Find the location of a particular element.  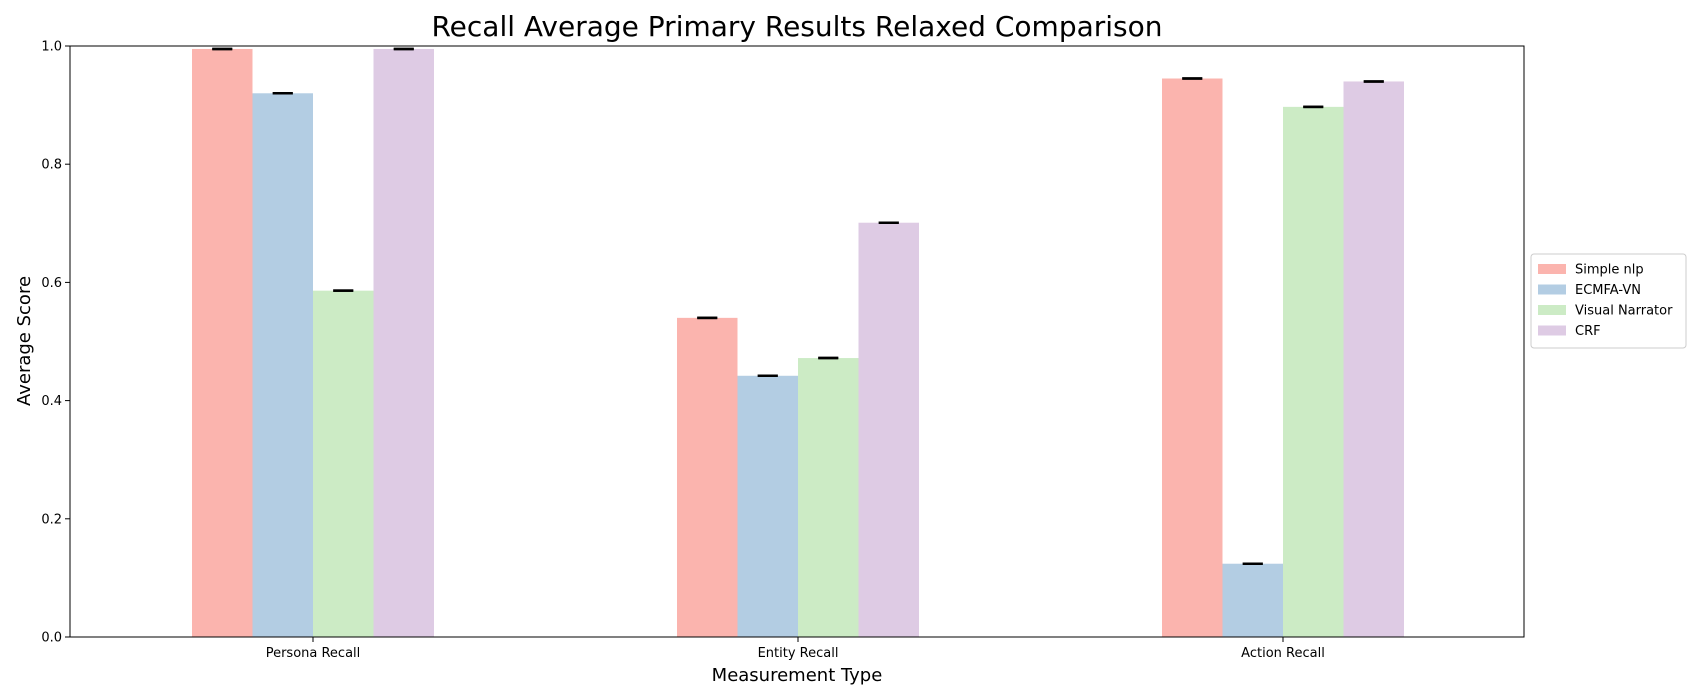

legend-frame is located at coordinates (1608, 301).